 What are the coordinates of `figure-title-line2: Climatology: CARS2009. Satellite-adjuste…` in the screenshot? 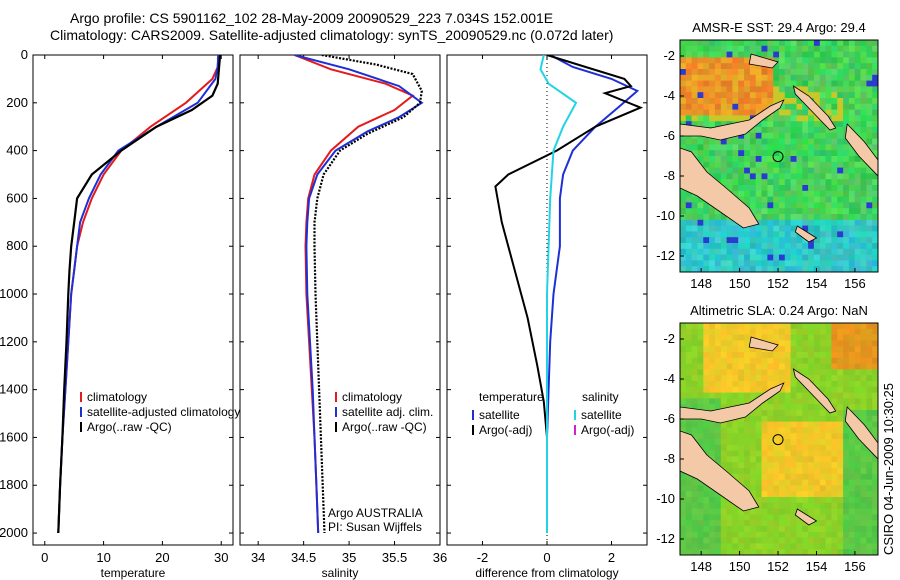 It's located at (332, 35).